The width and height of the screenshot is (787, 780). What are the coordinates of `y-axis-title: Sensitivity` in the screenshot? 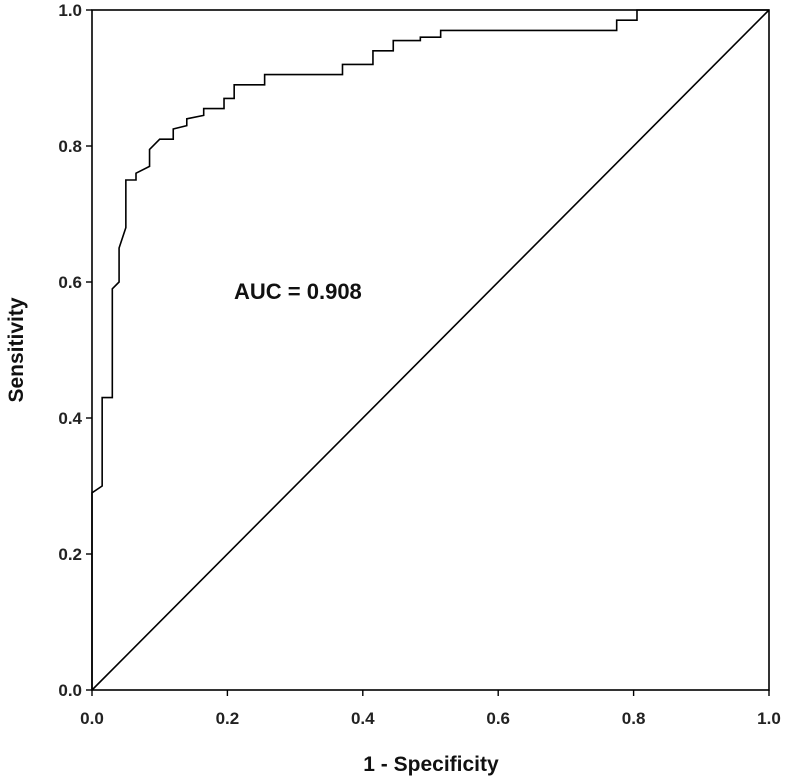 It's located at (16, 349).